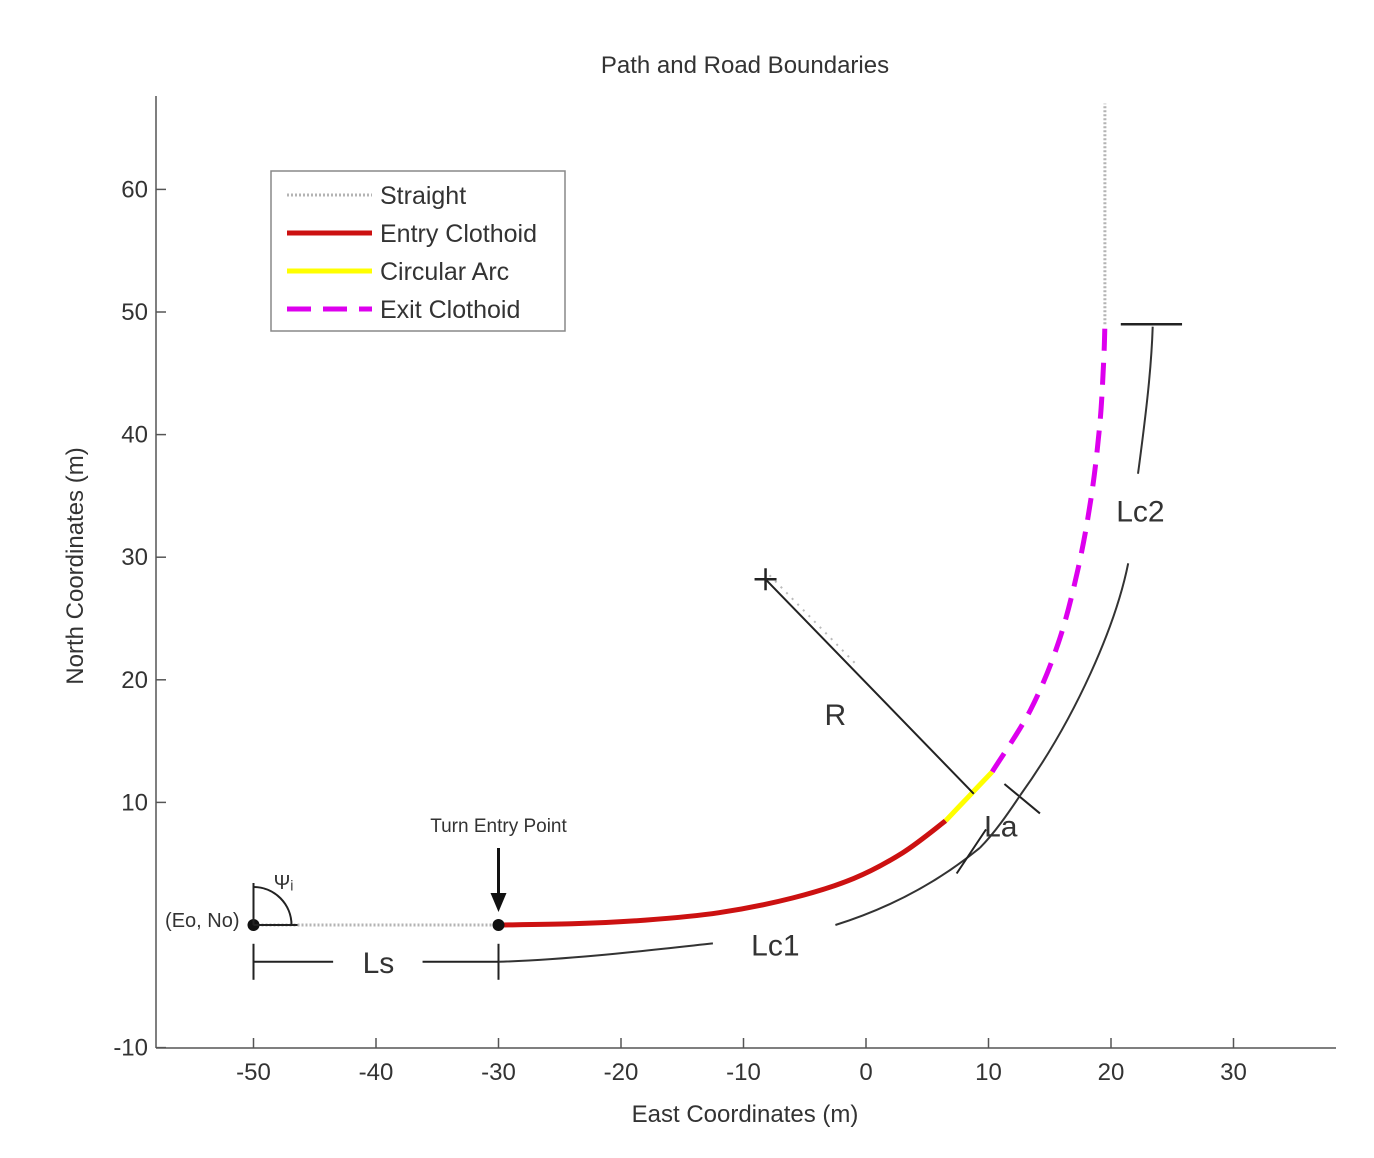 This screenshot has width=1374, height=1158. Describe the element at coordinates (134, 189) in the screenshot. I see `y-tick-label: 60` at that location.